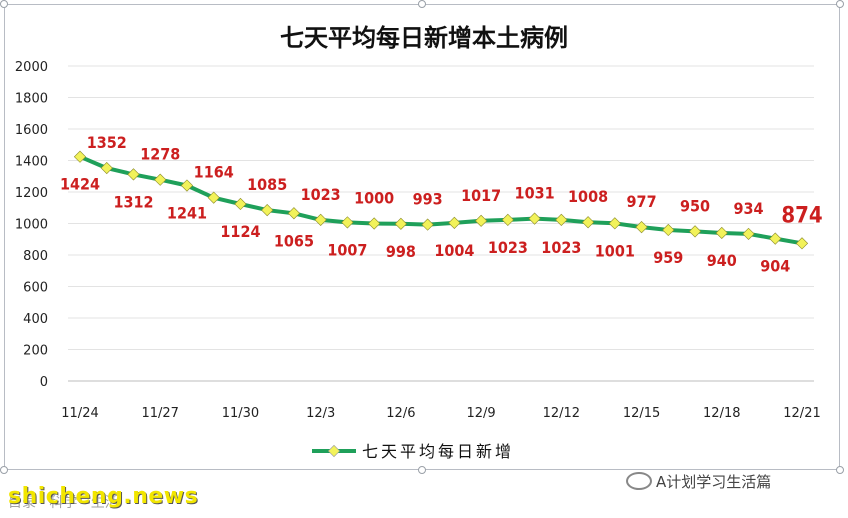  What do you see at coordinates (374, 198) in the screenshot?
I see `data-label: 1000` at bounding box center [374, 198].